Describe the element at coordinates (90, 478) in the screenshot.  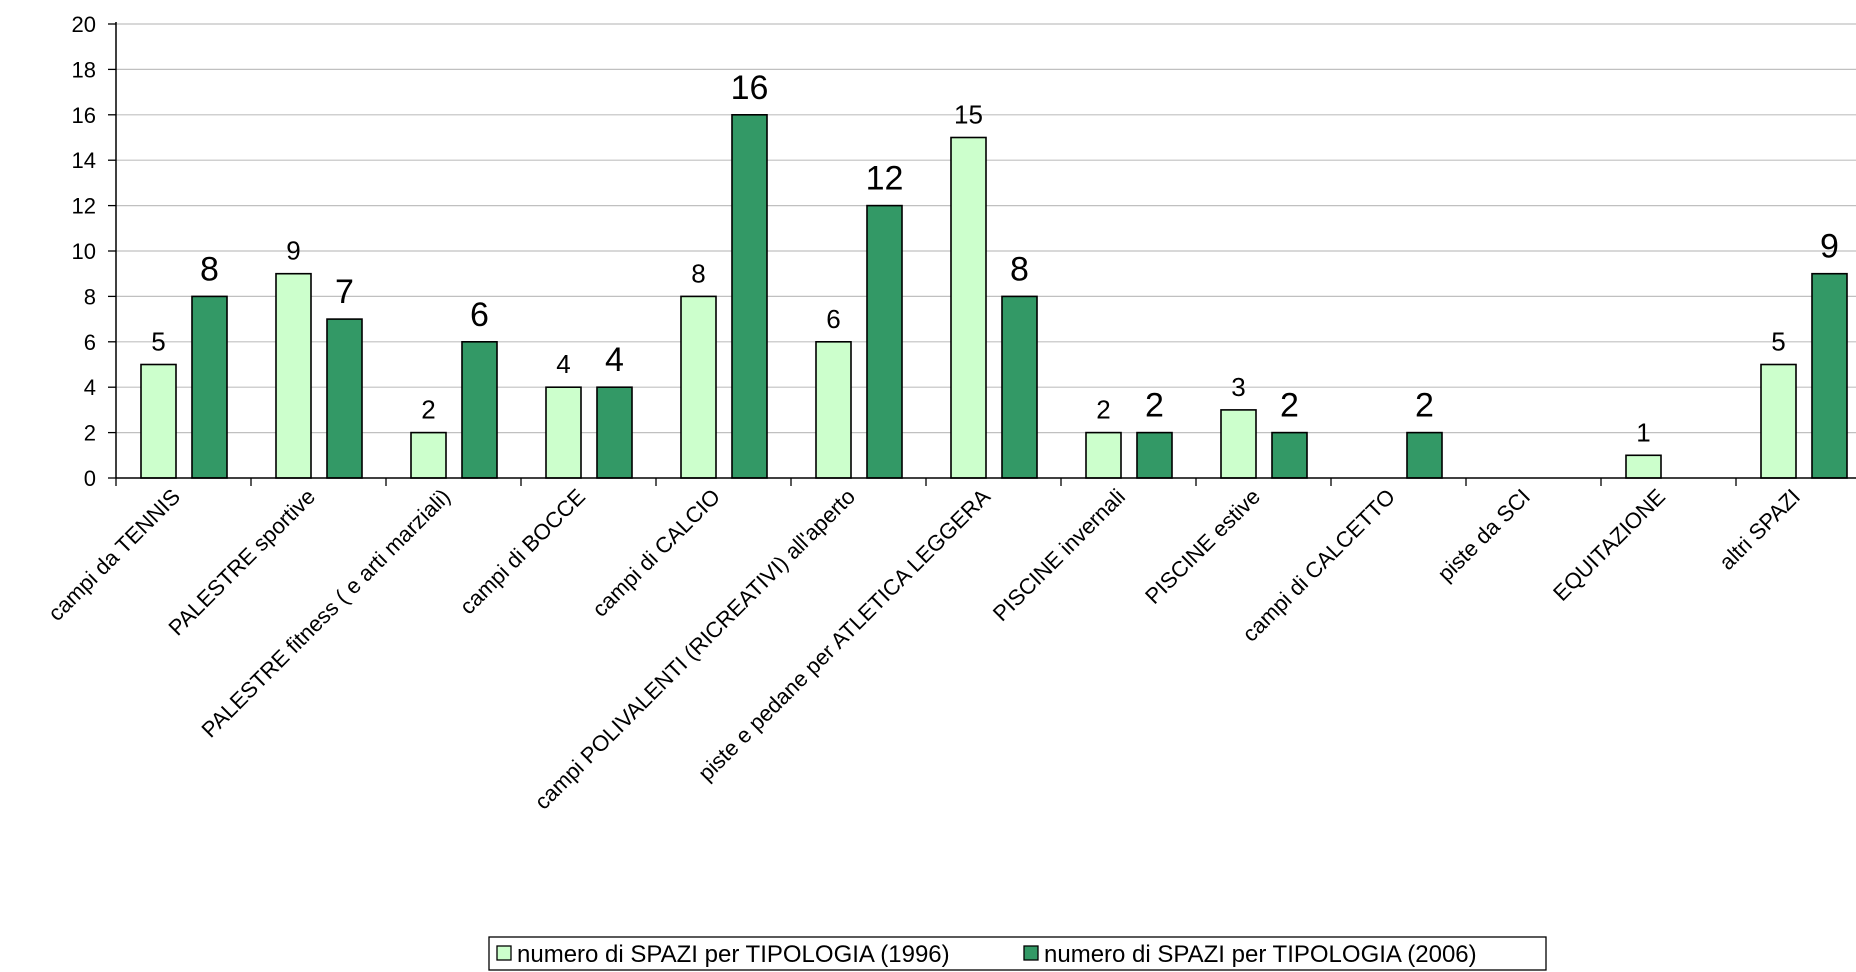
I see `y-tick-label: 0` at that location.